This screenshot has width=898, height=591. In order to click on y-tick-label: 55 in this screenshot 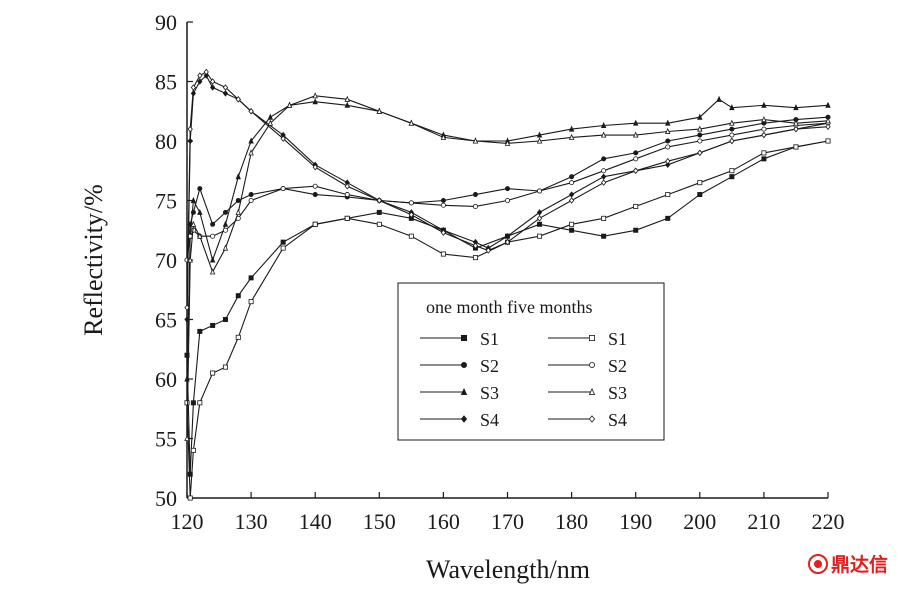, I will do `click(166, 439)`.